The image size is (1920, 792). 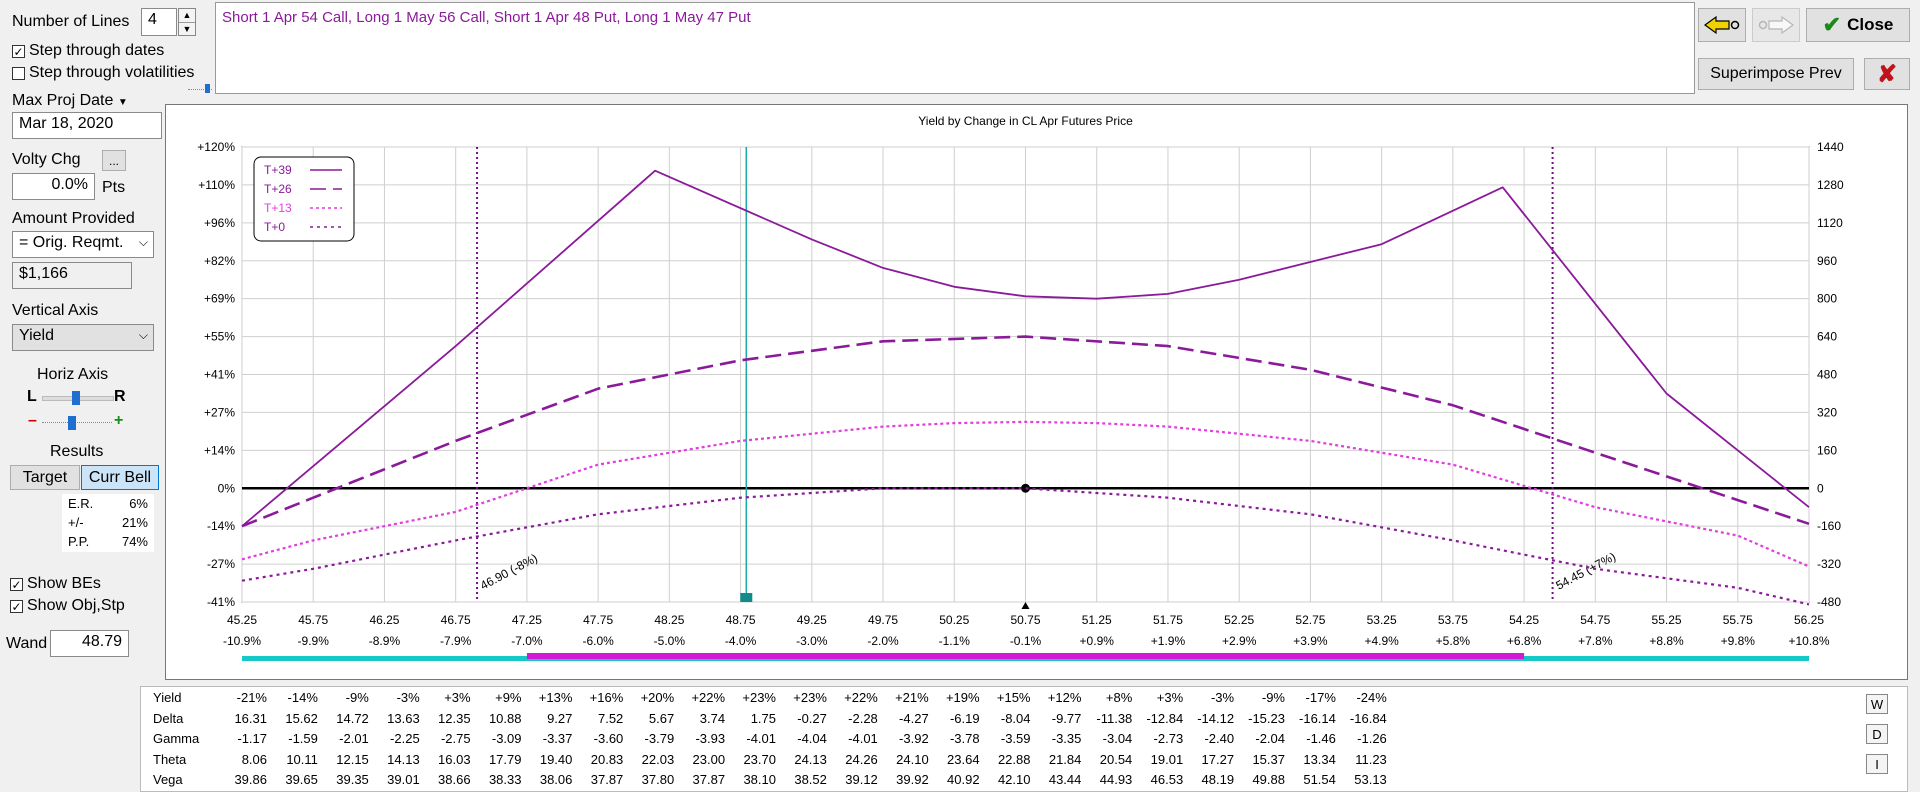 What do you see at coordinates (187, 29) in the screenshot?
I see `spin-down-icon: ▼` at bounding box center [187, 29].